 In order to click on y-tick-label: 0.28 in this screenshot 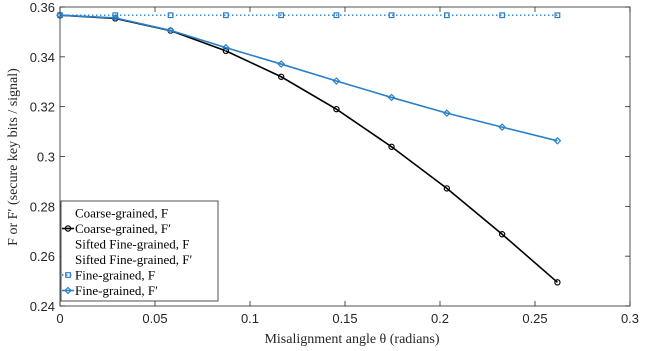, I will do `click(42, 206)`.